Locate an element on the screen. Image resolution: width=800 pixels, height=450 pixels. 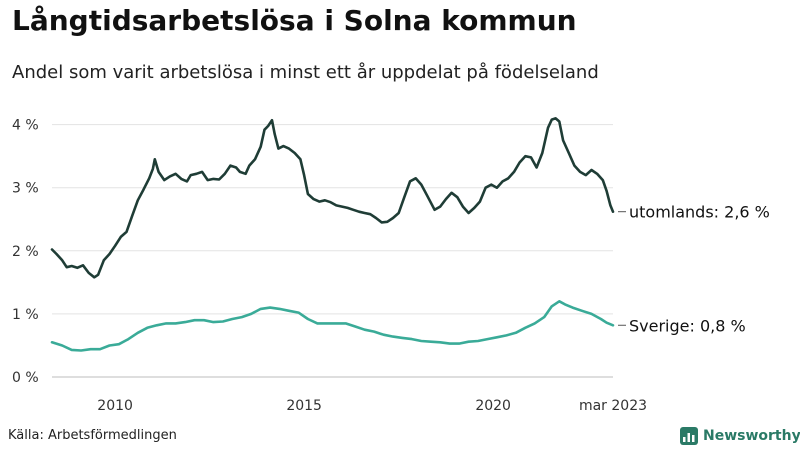
end-label-utomlands: utomlands: 2,6 % is located at coordinates (699, 212).